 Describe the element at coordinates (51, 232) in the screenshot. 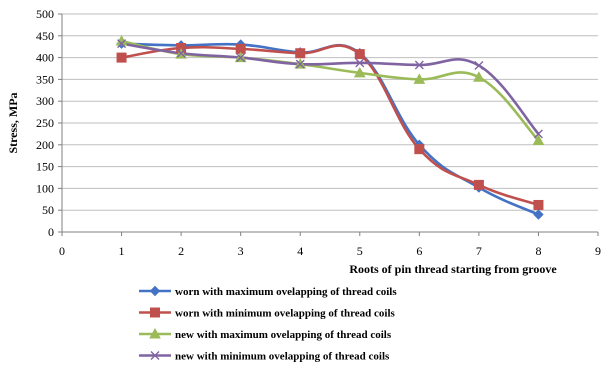

I see `y-tick-label: 0` at that location.